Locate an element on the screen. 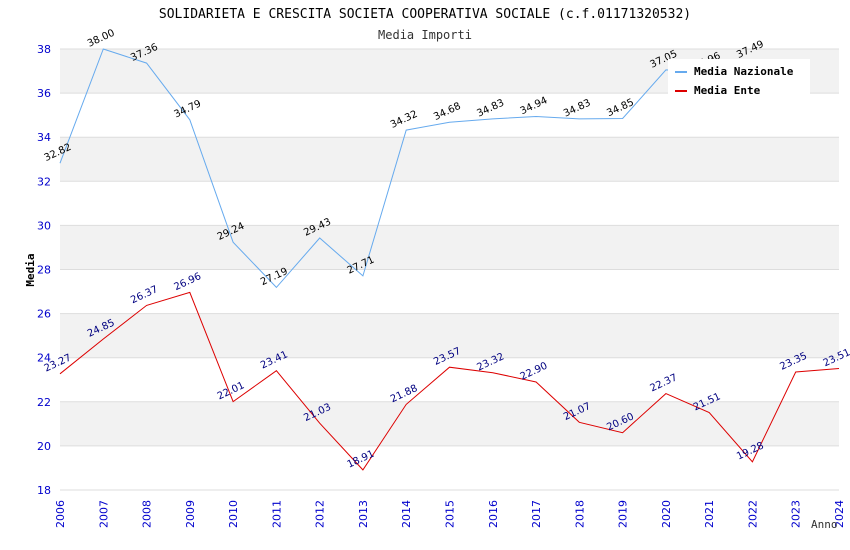  y-tick-label: 26 is located at coordinates (44, 314).